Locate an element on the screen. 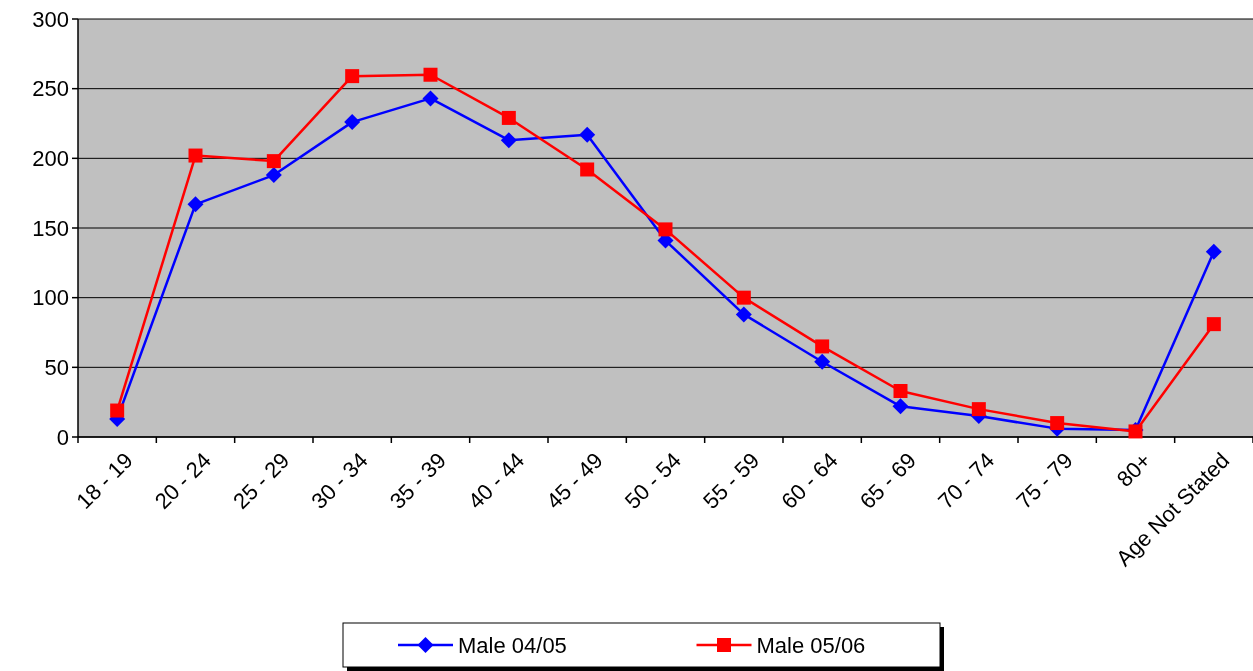 The height and width of the screenshot is (671, 1253). x-tick-label: 55 - 59 is located at coordinates (731, 480).